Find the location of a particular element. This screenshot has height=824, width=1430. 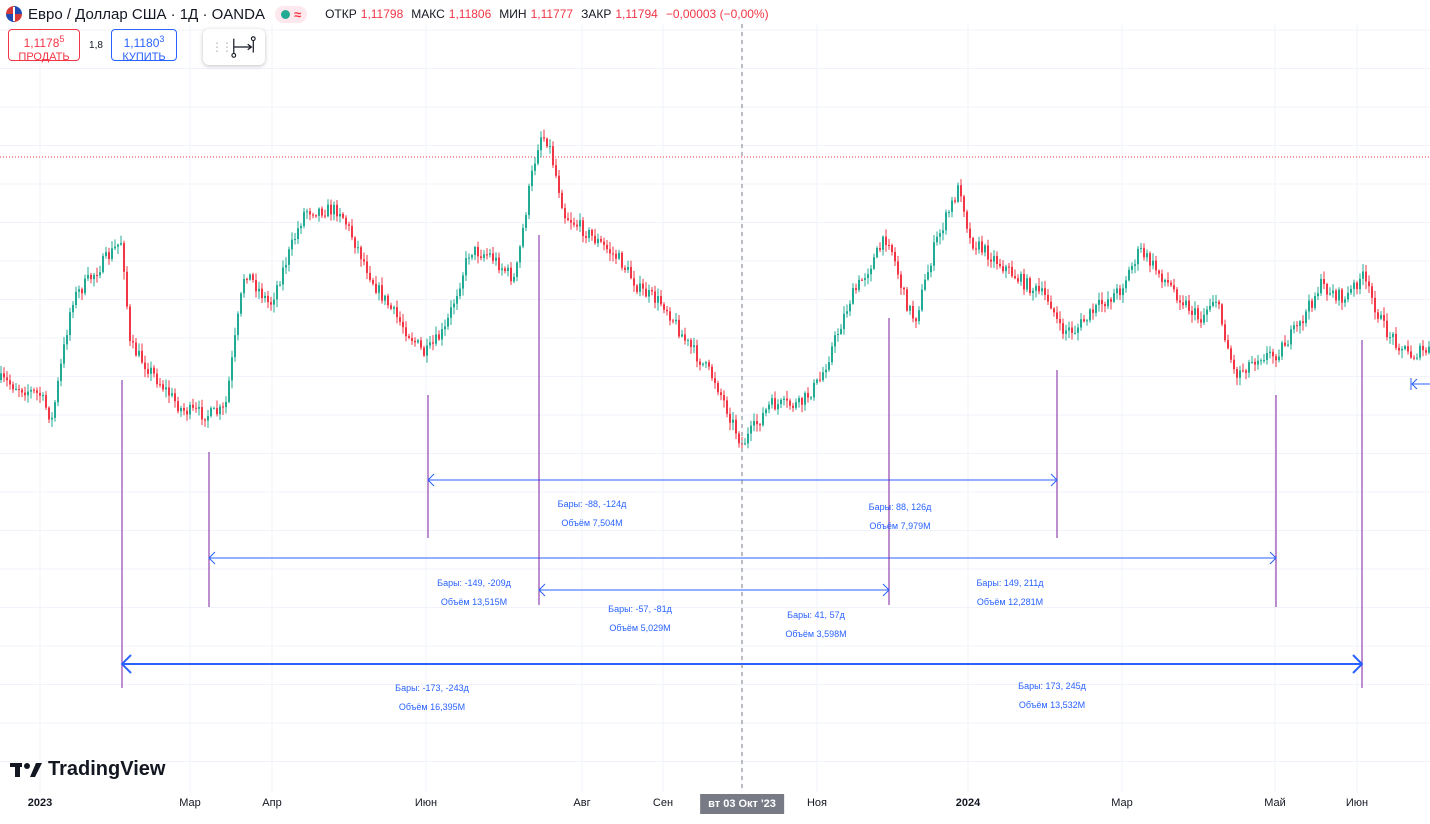

symbol-title: Евро / Доллар США · 1Д · OANDA is located at coordinates (146, 14).